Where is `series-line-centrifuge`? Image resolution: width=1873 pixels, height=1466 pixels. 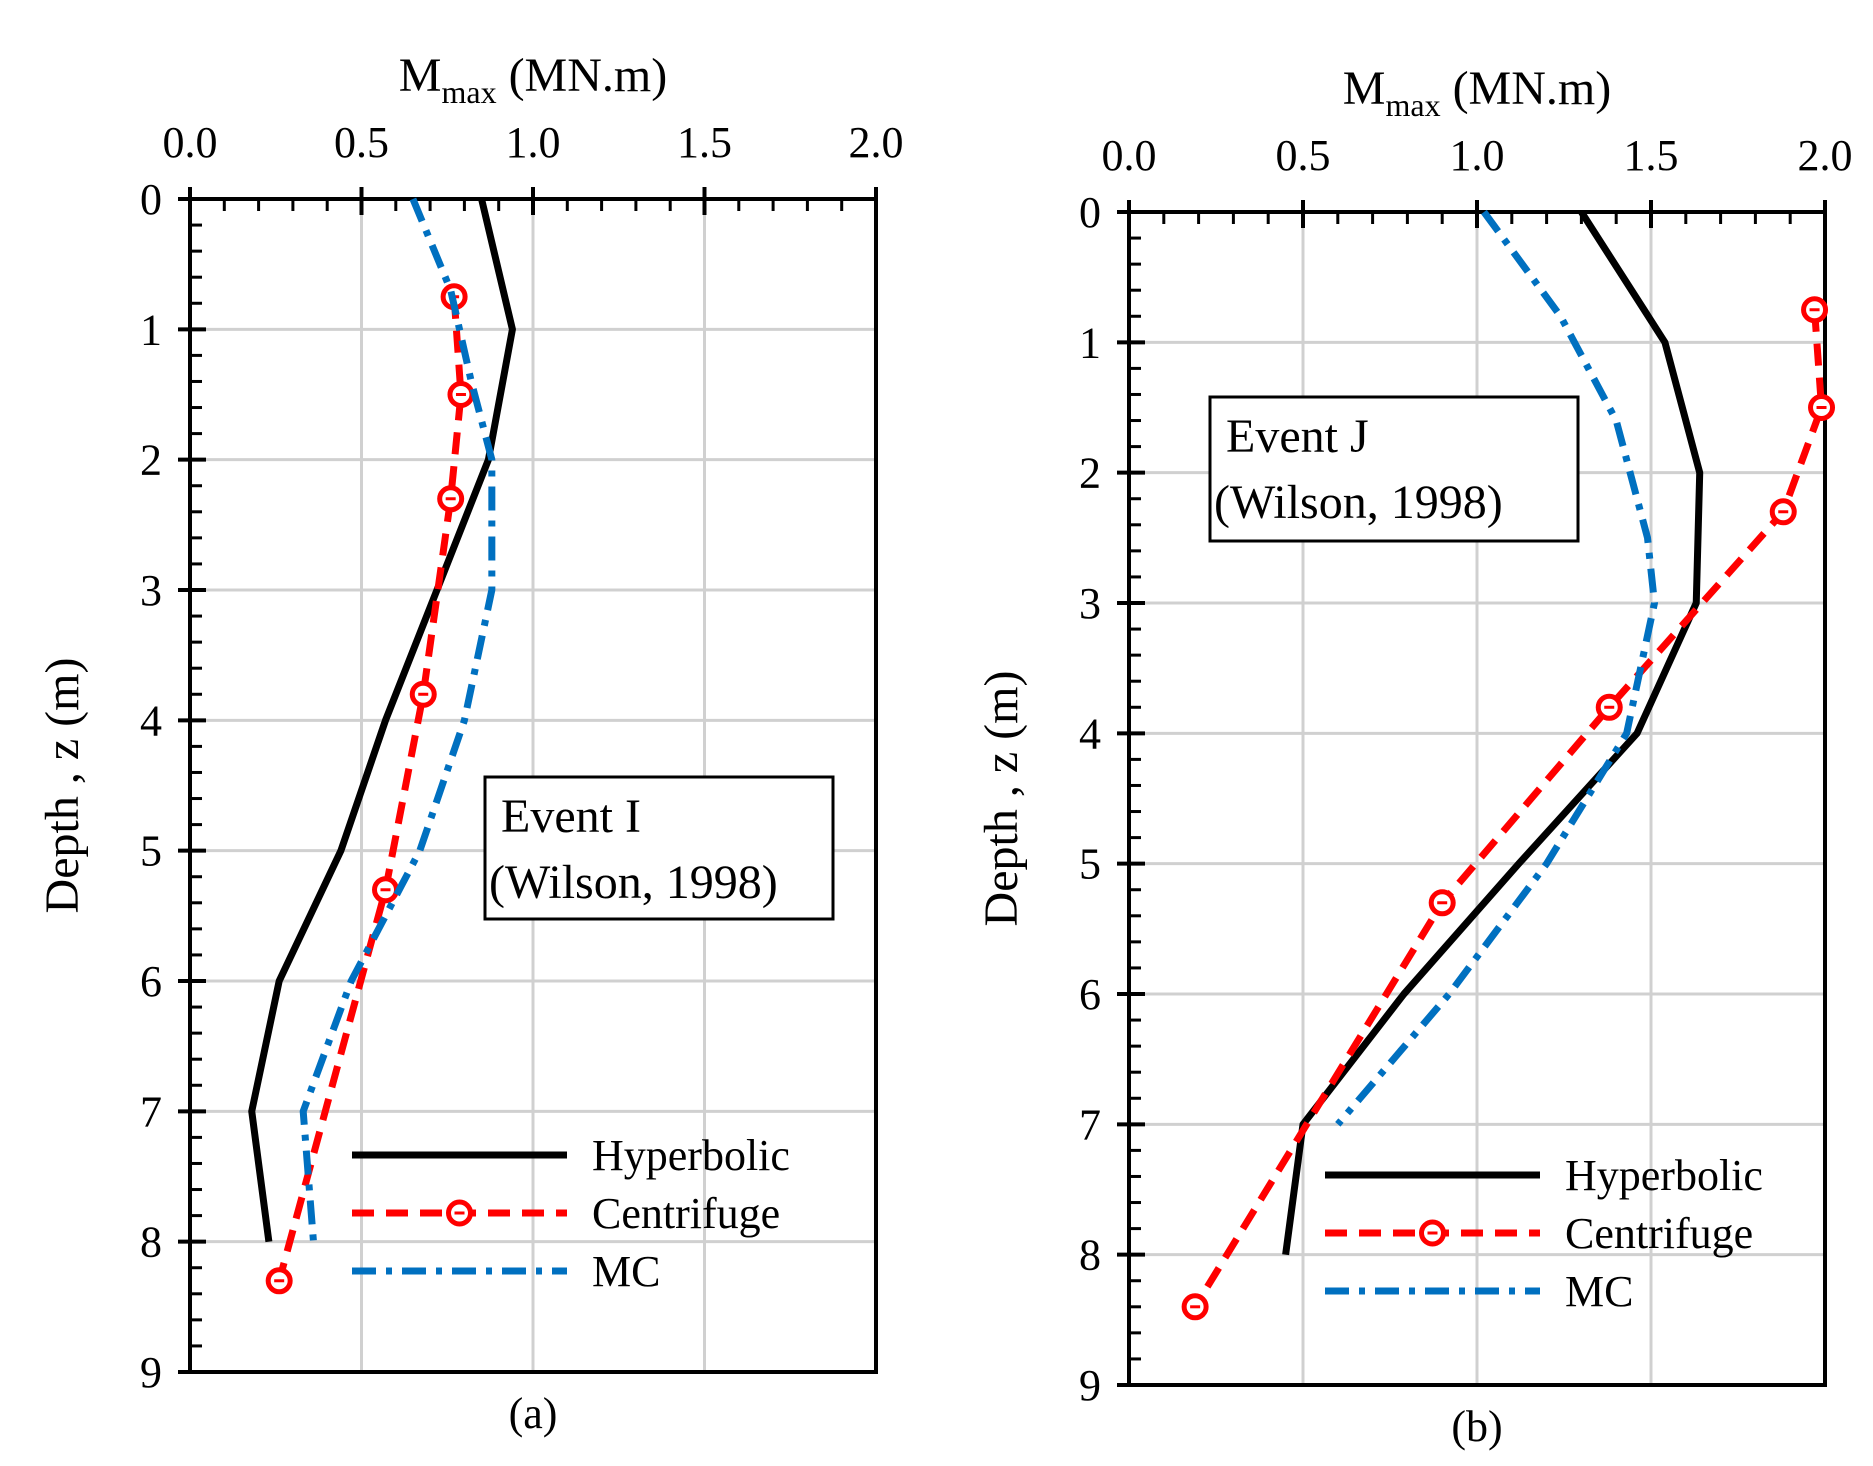 series-line-centrifuge is located at coordinates (370, 789).